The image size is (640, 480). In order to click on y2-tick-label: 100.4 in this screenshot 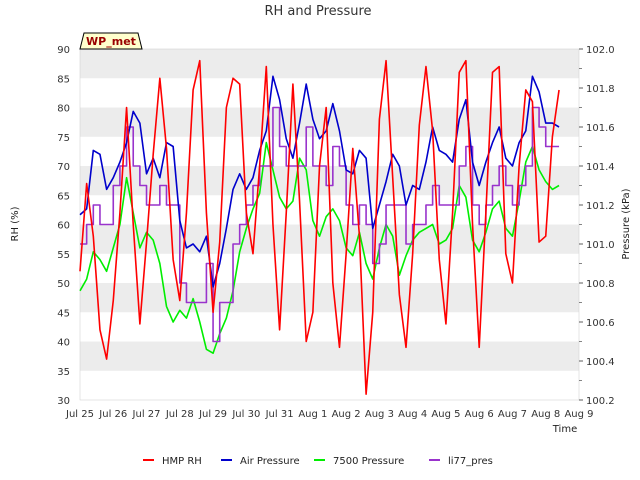, I will do `click(600, 362)`.